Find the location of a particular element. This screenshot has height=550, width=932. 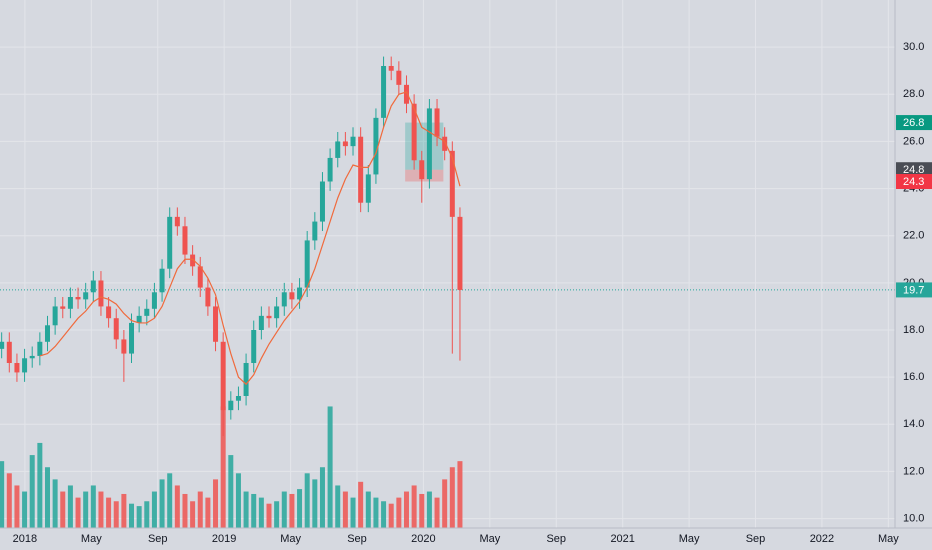

y-tick-label: 10.0 is located at coordinates (913, 518).